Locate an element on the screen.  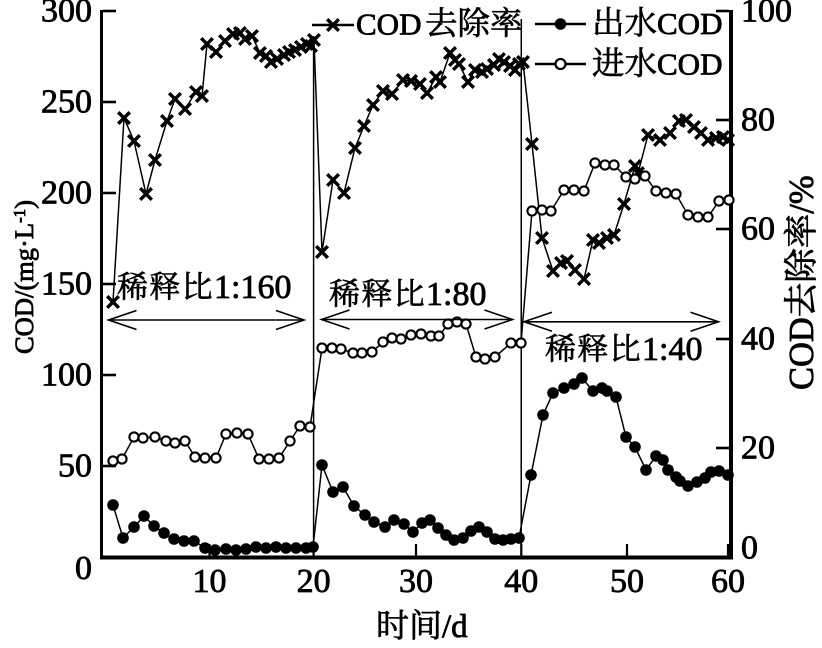
svg-text: 1:80 is located at coordinates (456, 294).